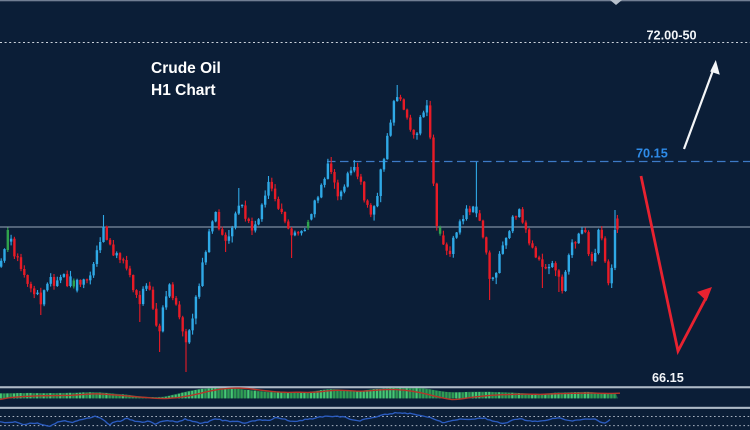  Describe the element at coordinates (672, 36) in the screenshot. I see `svg-text: 72.00-50` at that location.